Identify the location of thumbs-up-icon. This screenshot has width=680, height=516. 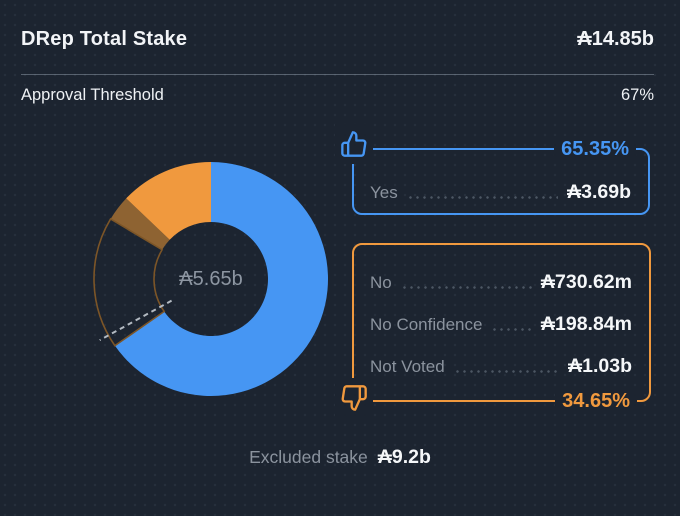
(354, 144).